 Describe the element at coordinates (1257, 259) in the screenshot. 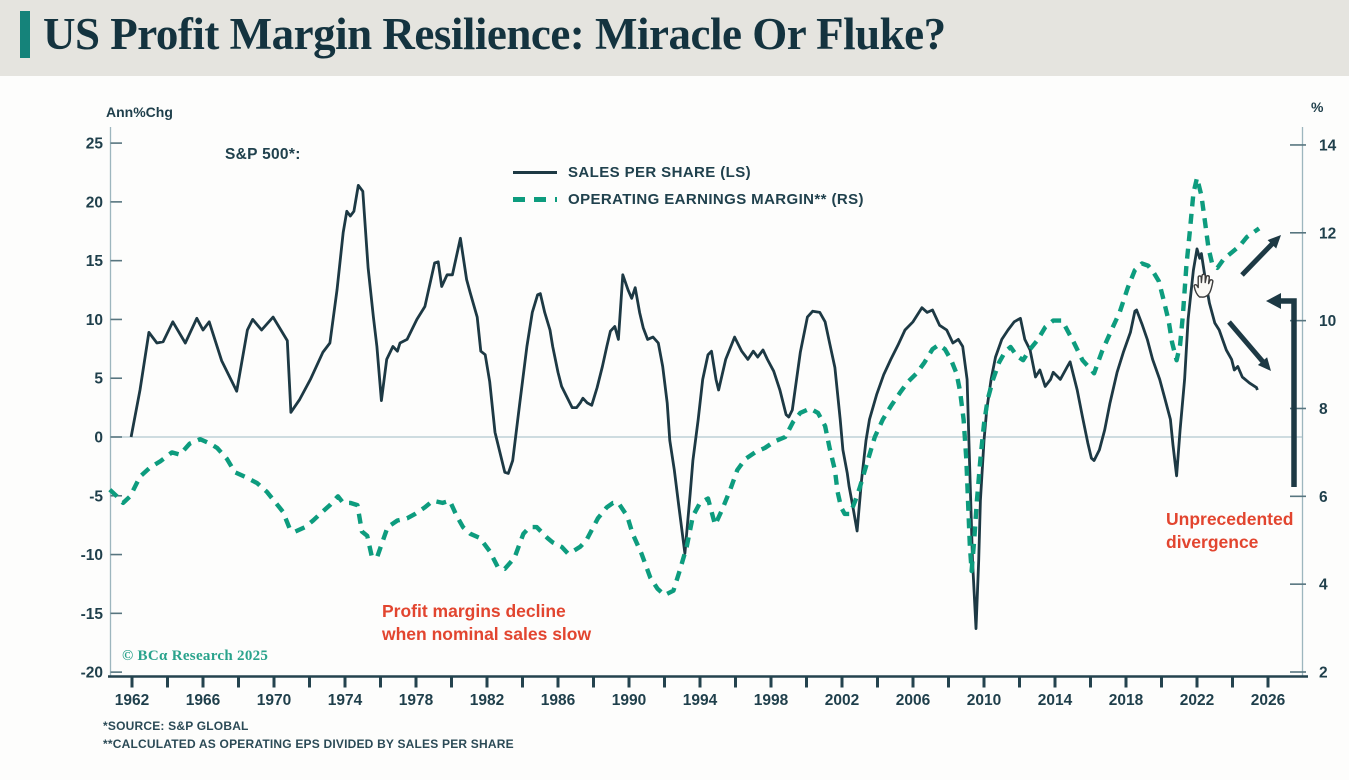

I see `arrow-up-right-icon` at that location.